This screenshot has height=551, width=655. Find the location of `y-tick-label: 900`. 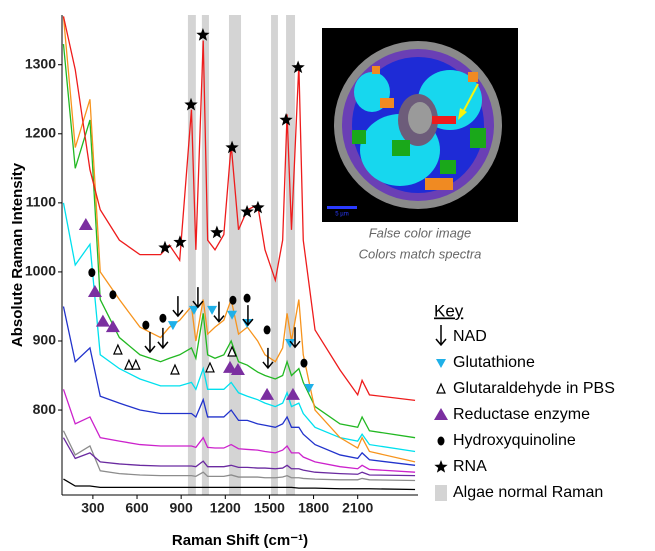

y-tick-label: 900 is located at coordinates (45, 340).